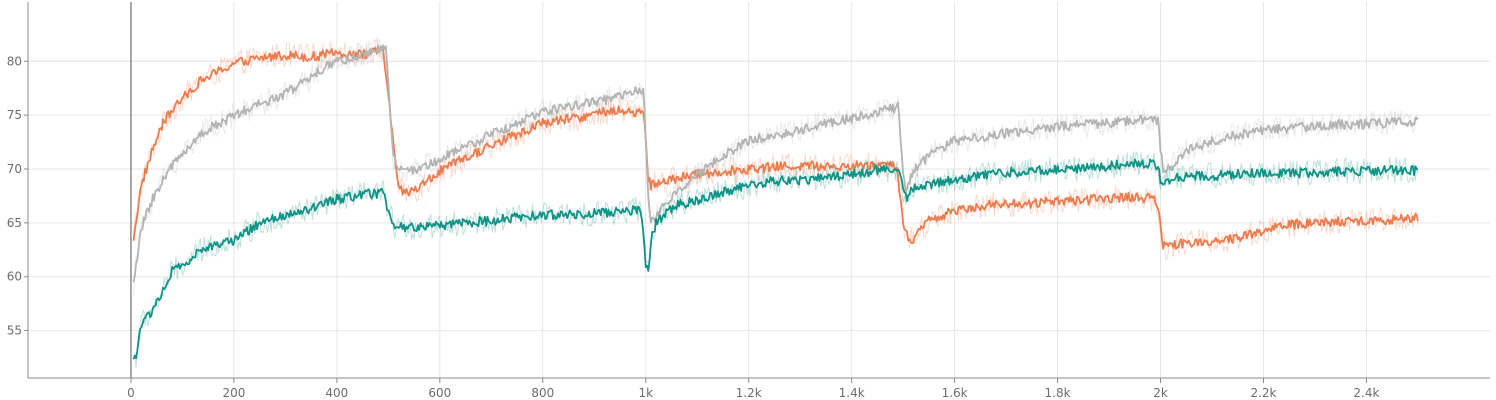 The width and height of the screenshot is (1496, 400). Describe the element at coordinates (14, 223) in the screenshot. I see `y-tick-label: 65` at that location.